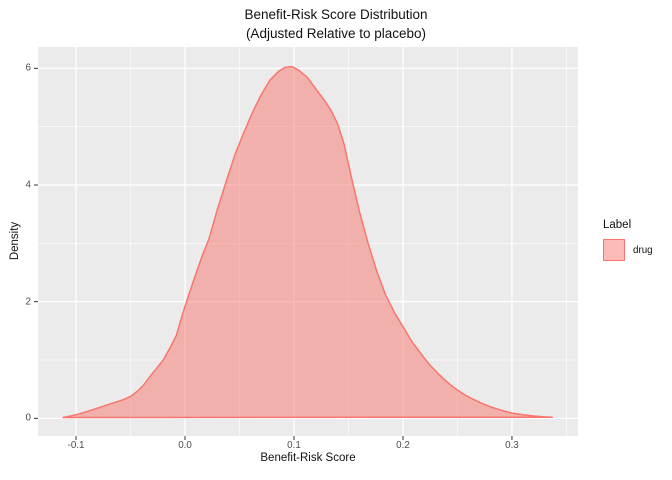 Image resolution: width=672 pixels, height=480 pixels. Describe the element at coordinates (336, 33) in the screenshot. I see `chart-title-line2: (Adjusted Relative to placebo)` at that location.